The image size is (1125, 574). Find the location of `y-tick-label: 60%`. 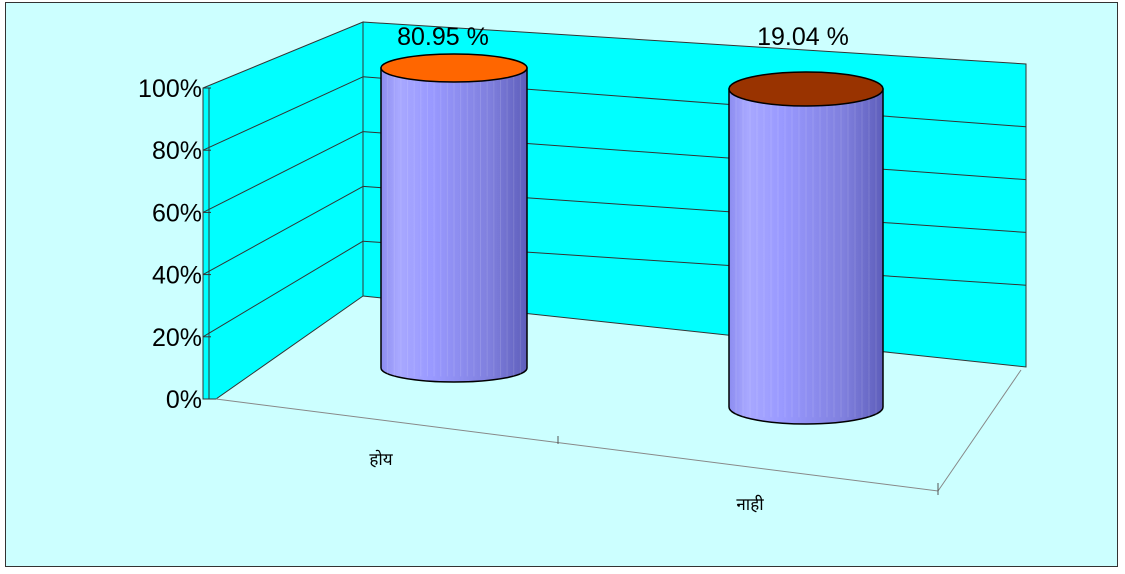

y-tick-label: 60% is located at coordinates (177, 213).